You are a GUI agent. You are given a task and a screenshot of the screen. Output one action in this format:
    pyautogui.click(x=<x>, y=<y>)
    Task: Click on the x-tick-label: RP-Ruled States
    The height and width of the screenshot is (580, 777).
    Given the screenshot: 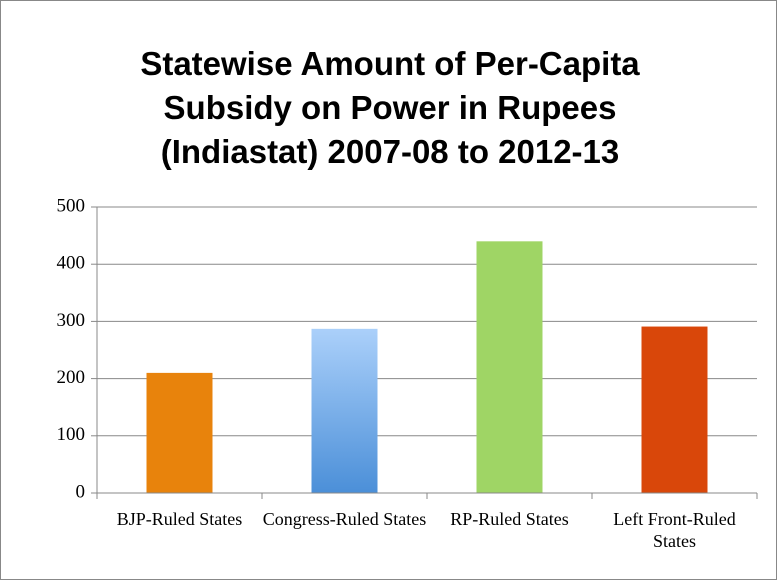 What is the action you would take?
    pyautogui.click(x=509, y=519)
    